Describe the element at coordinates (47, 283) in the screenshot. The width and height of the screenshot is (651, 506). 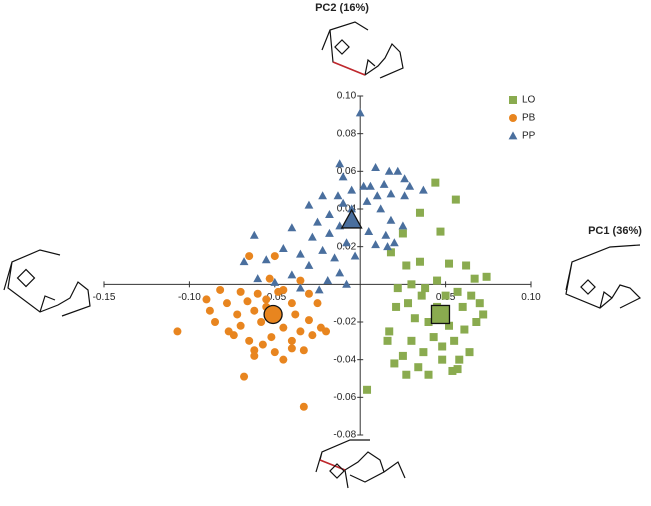
I see `shape-left` at that location.